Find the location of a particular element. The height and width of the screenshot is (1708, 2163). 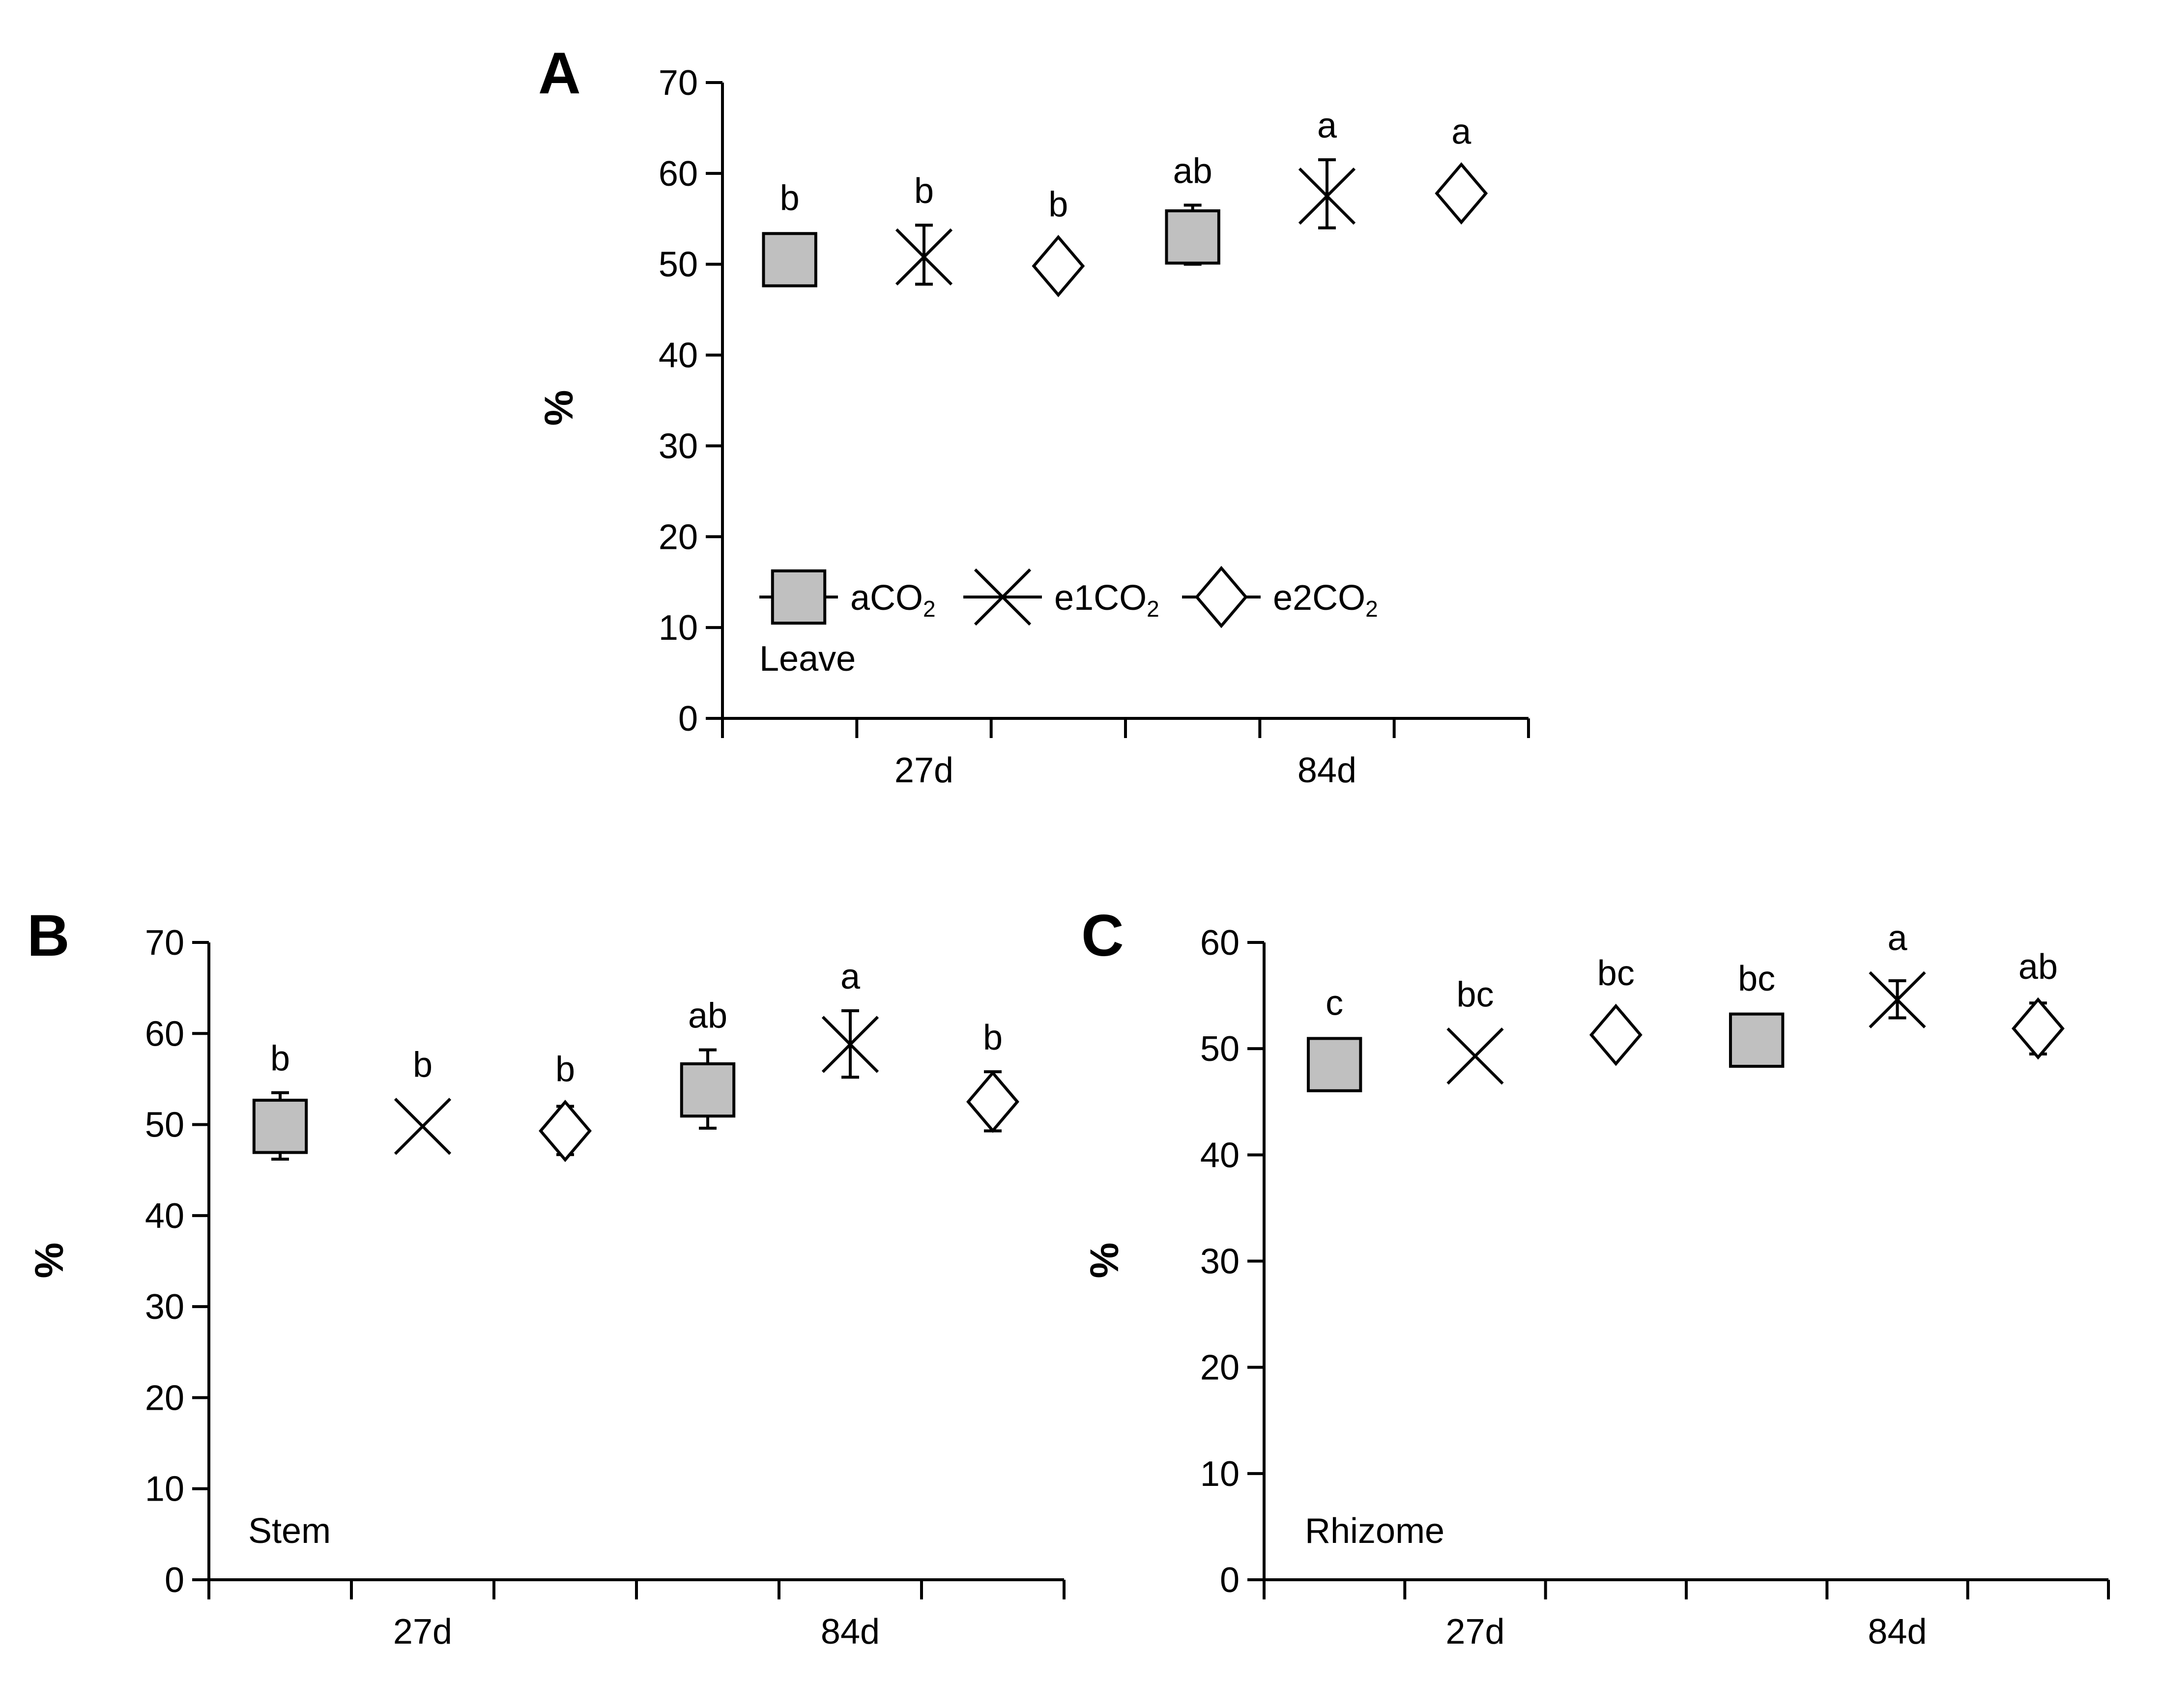

panel-b-category-label: 84d is located at coordinates (851, 1631).